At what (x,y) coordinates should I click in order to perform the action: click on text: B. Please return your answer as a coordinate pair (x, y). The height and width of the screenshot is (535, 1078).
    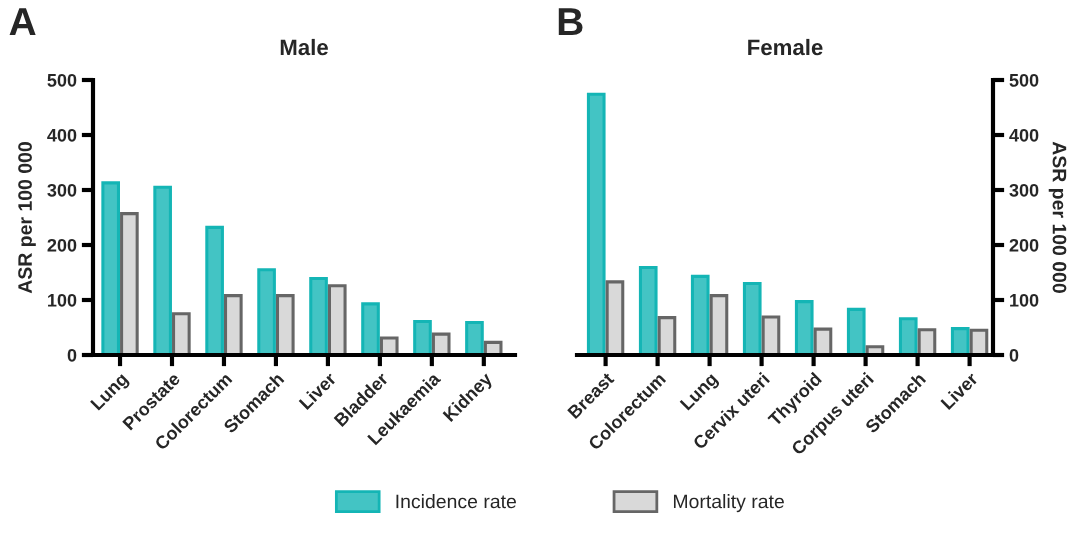
    Looking at the image, I should click on (570, 22).